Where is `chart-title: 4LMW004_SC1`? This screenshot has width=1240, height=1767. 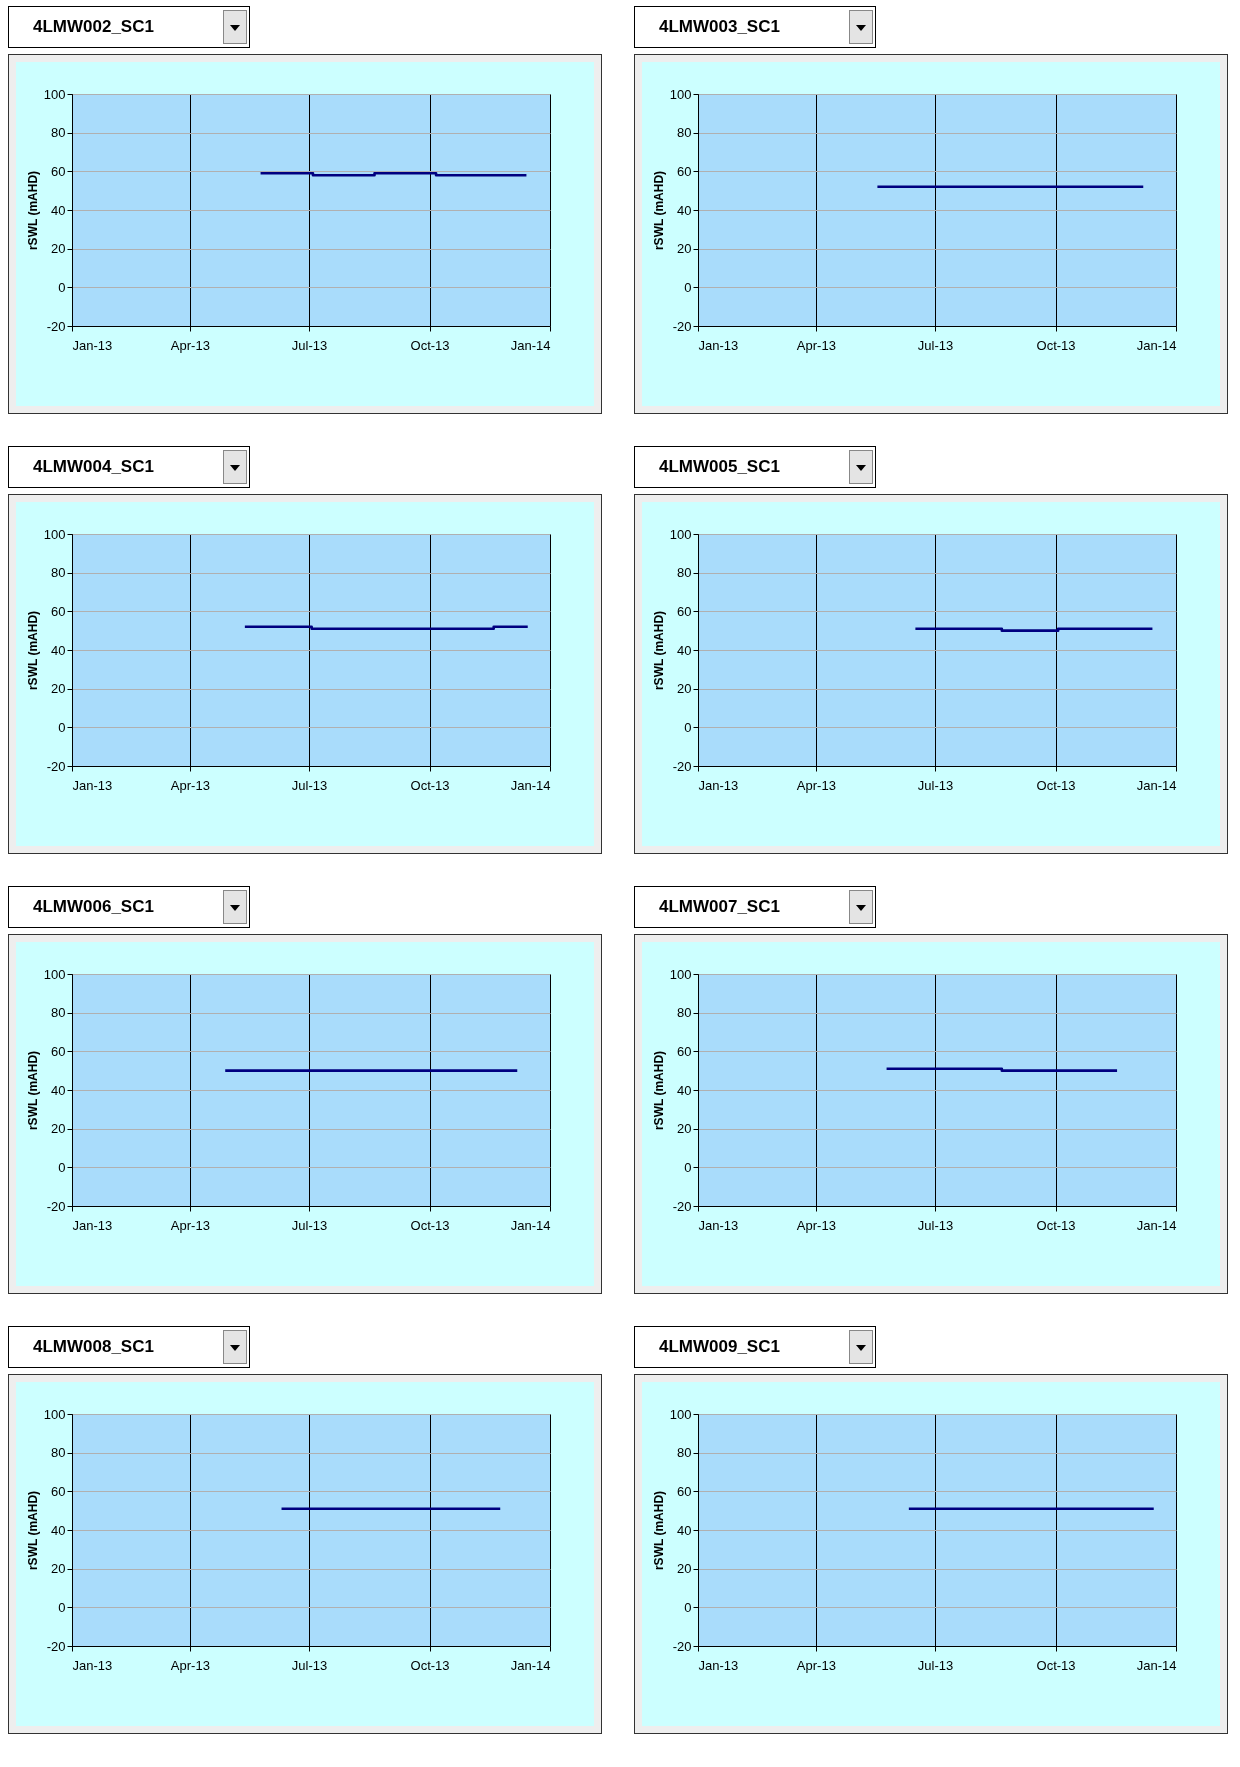 chart-title: 4LMW004_SC1 is located at coordinates (93, 467).